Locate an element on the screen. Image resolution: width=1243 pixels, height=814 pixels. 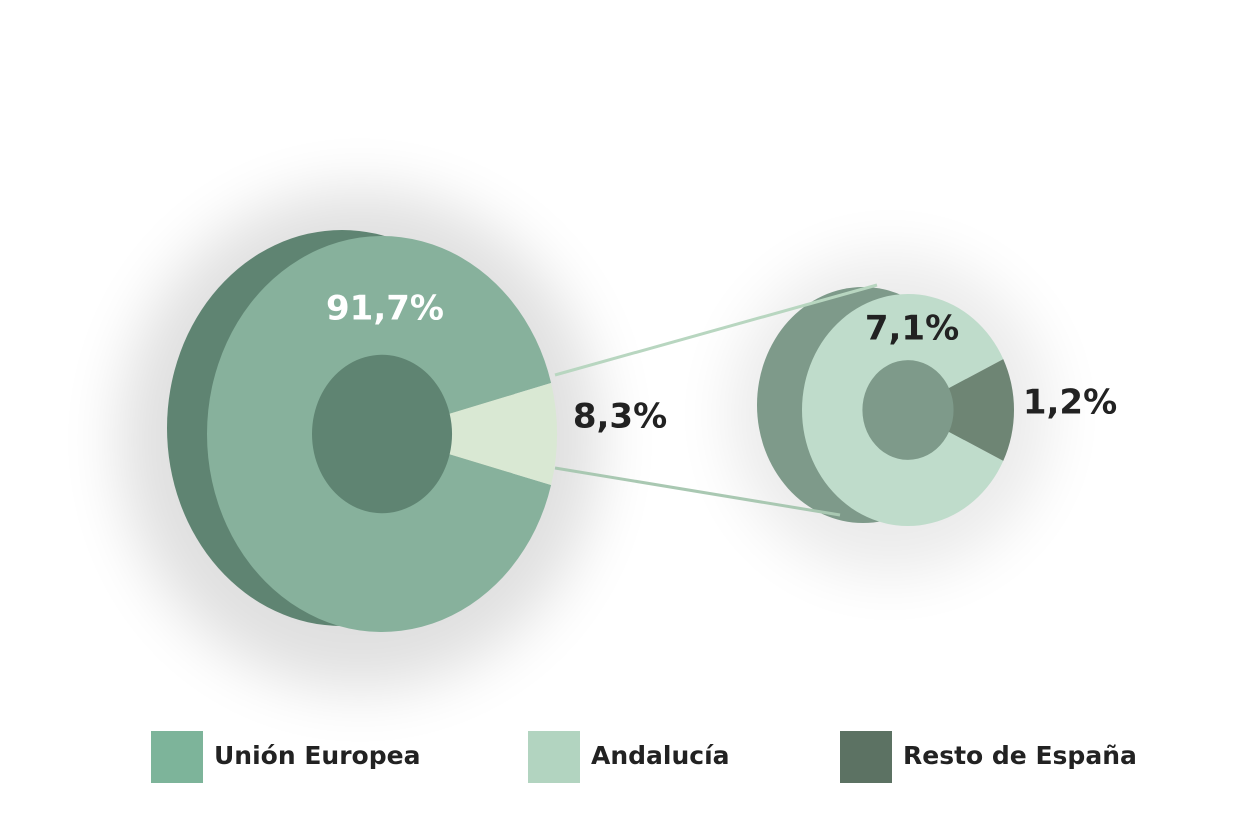
value-label: 7,1% is located at coordinates (912, 329).